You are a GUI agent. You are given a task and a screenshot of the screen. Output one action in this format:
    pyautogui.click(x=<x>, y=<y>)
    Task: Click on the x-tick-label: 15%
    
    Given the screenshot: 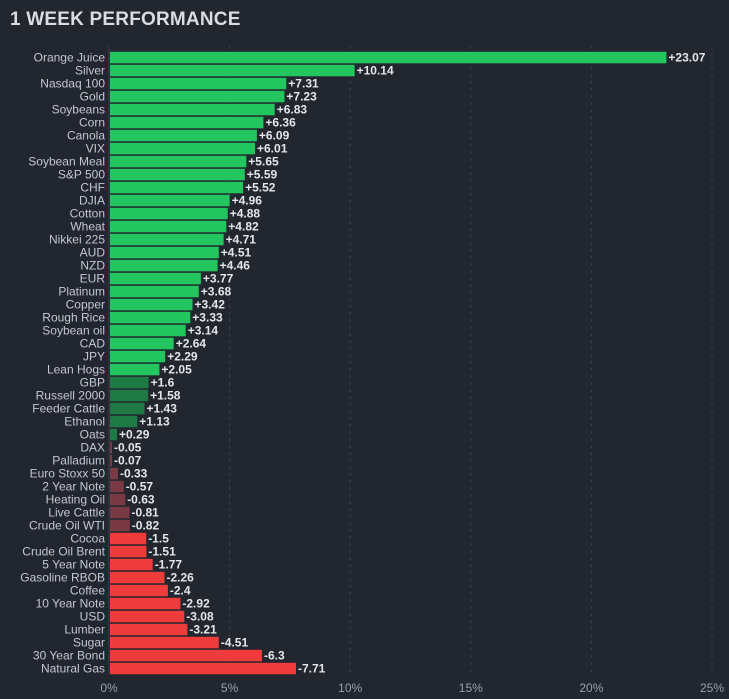 What is the action you would take?
    pyautogui.click(x=471, y=688)
    